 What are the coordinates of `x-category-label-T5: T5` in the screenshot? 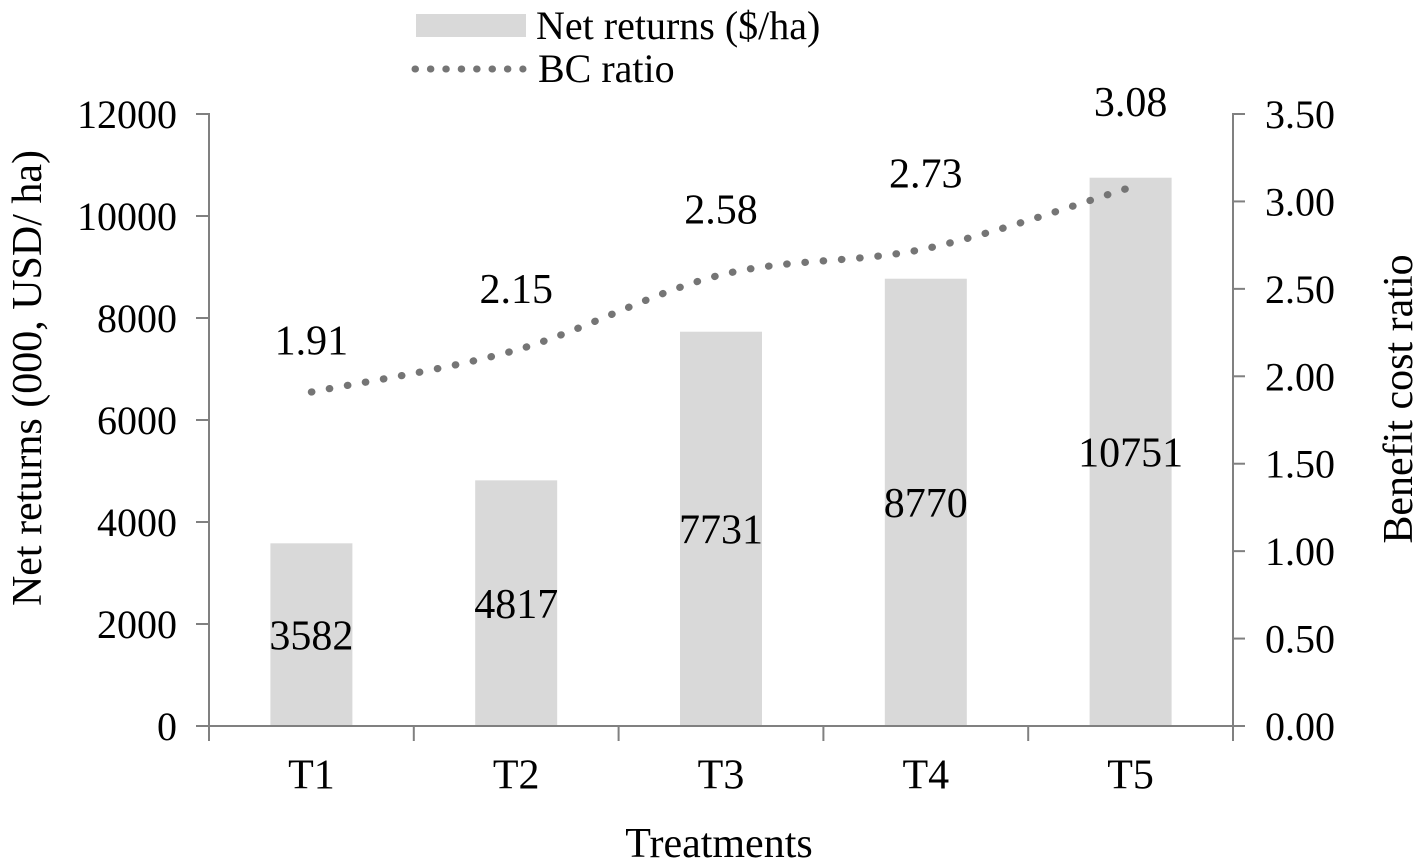 It's located at (1130, 776).